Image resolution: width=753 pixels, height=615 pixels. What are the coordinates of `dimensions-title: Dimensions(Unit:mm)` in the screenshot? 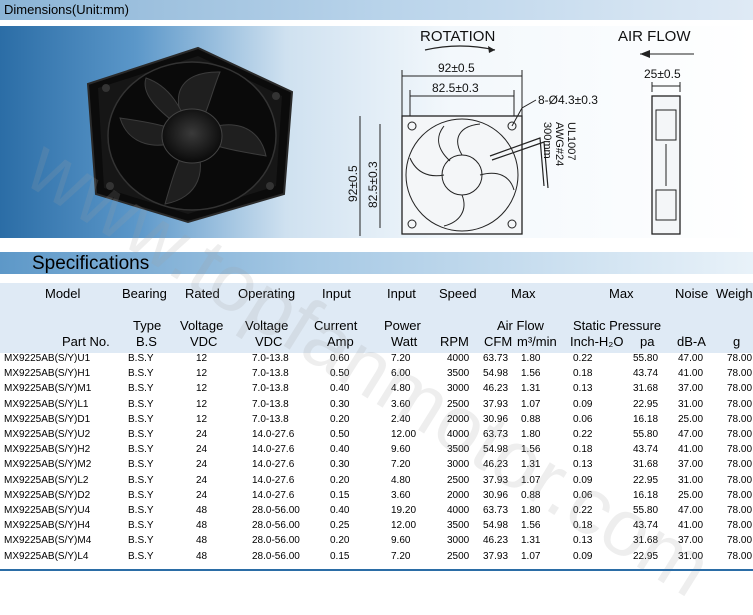 It's located at (66, 9).